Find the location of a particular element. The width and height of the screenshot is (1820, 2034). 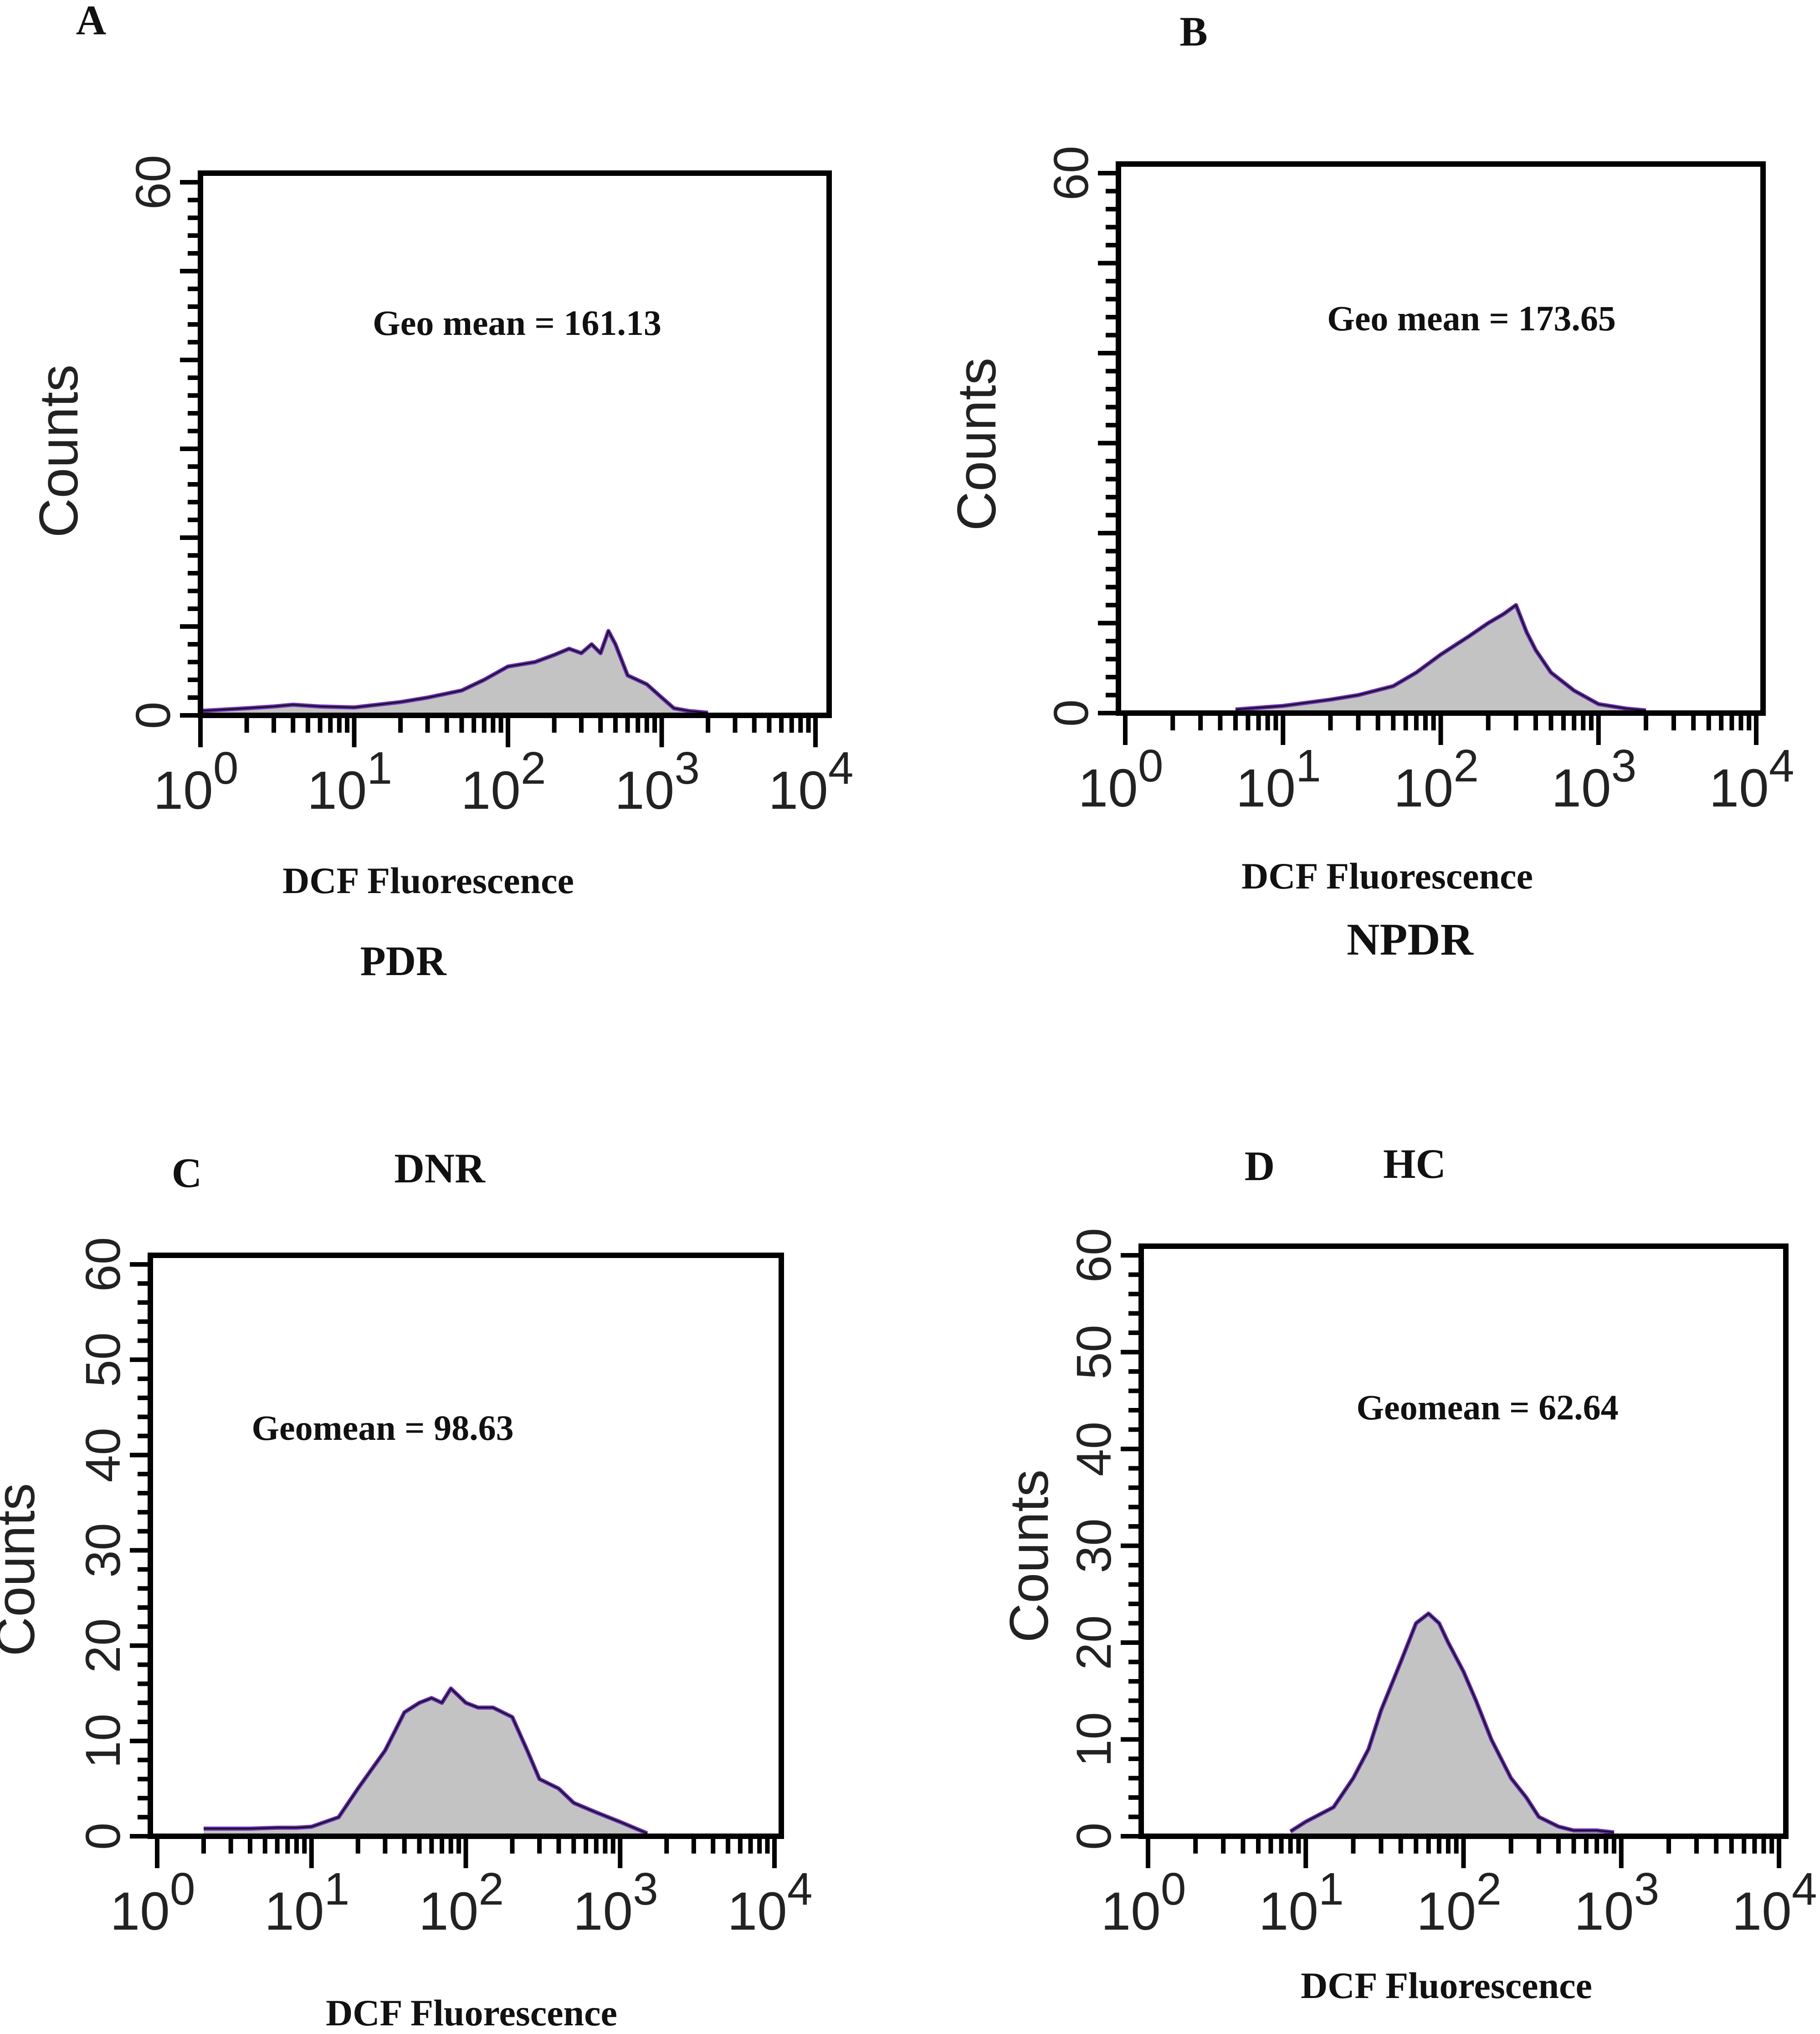

panel-letter: A is located at coordinates (91, 21).